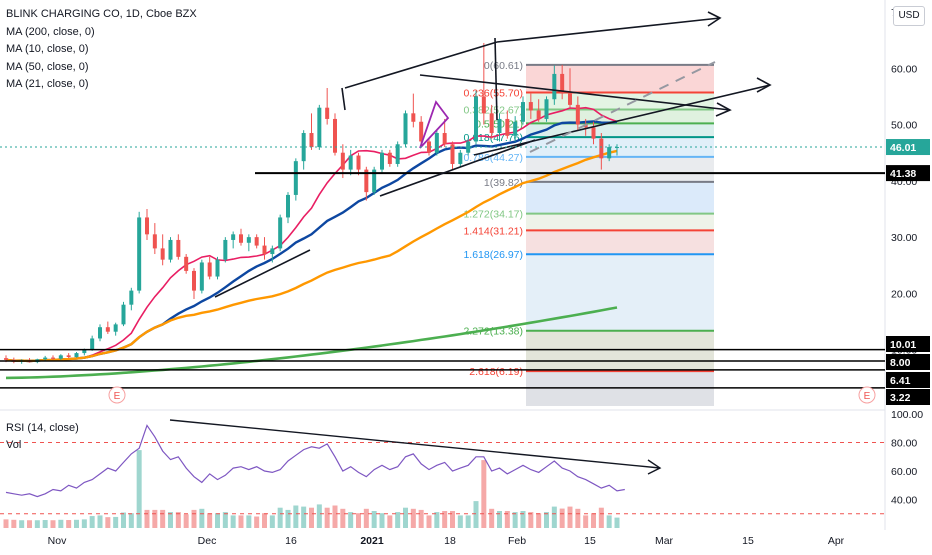 The image size is (932, 555). What do you see at coordinates (372, 541) in the screenshot?
I see `x-tick-label-3: 2021` at bounding box center [372, 541].